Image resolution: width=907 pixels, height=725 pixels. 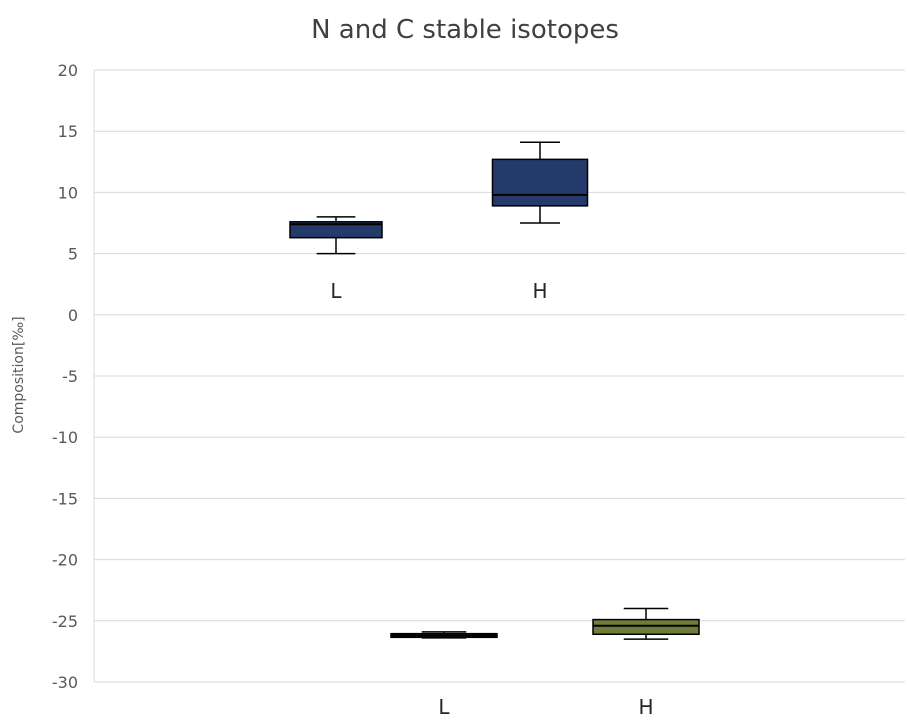 I want to click on y-tick-label: 20, so click(x=68, y=70).